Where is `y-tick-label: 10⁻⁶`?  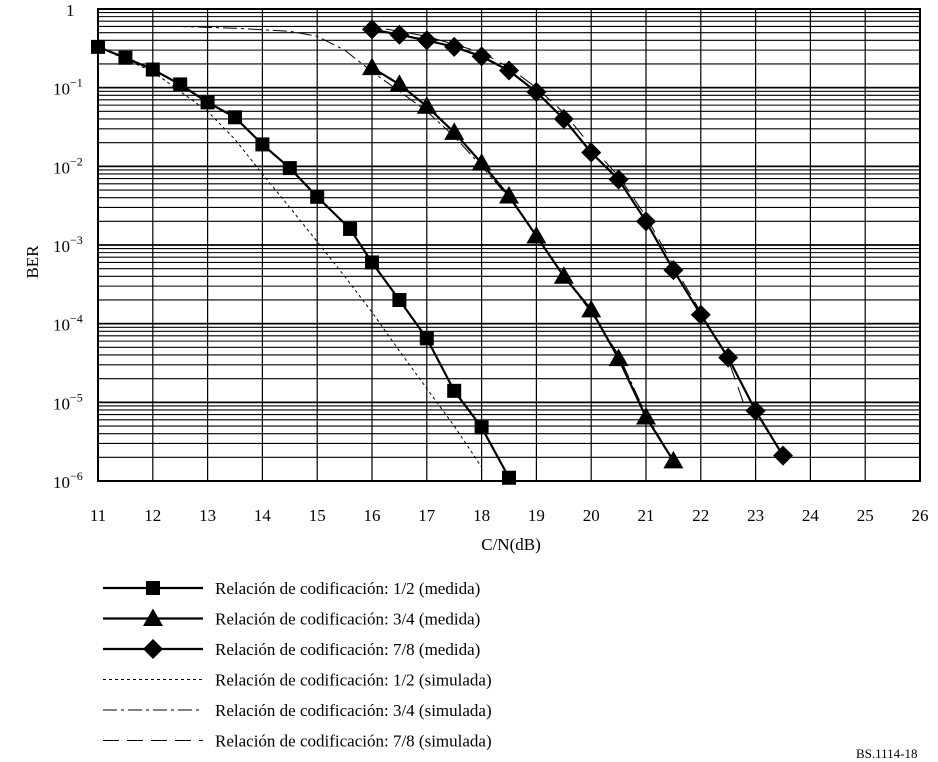 y-tick-label: 10⁻⁶ is located at coordinates (68, 480).